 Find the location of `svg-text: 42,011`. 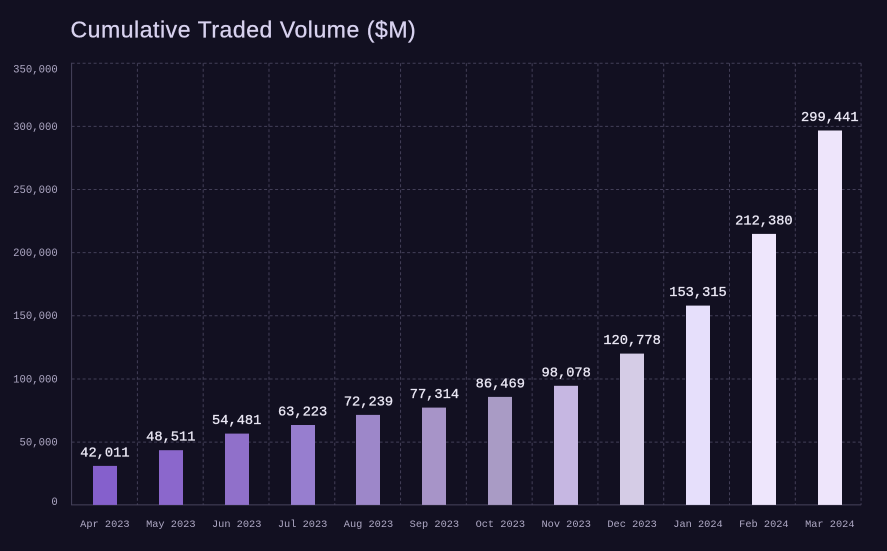

svg-text: 42,011 is located at coordinates (104, 453).